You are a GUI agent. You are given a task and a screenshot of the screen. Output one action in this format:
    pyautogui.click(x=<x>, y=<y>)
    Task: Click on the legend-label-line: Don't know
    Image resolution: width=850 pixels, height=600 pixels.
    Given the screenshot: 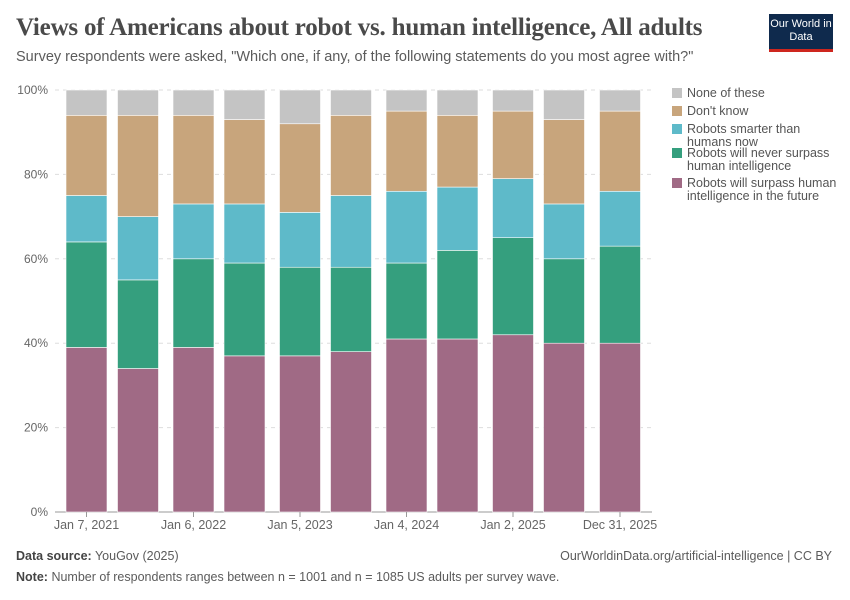 What is the action you would take?
    pyautogui.click(x=718, y=111)
    